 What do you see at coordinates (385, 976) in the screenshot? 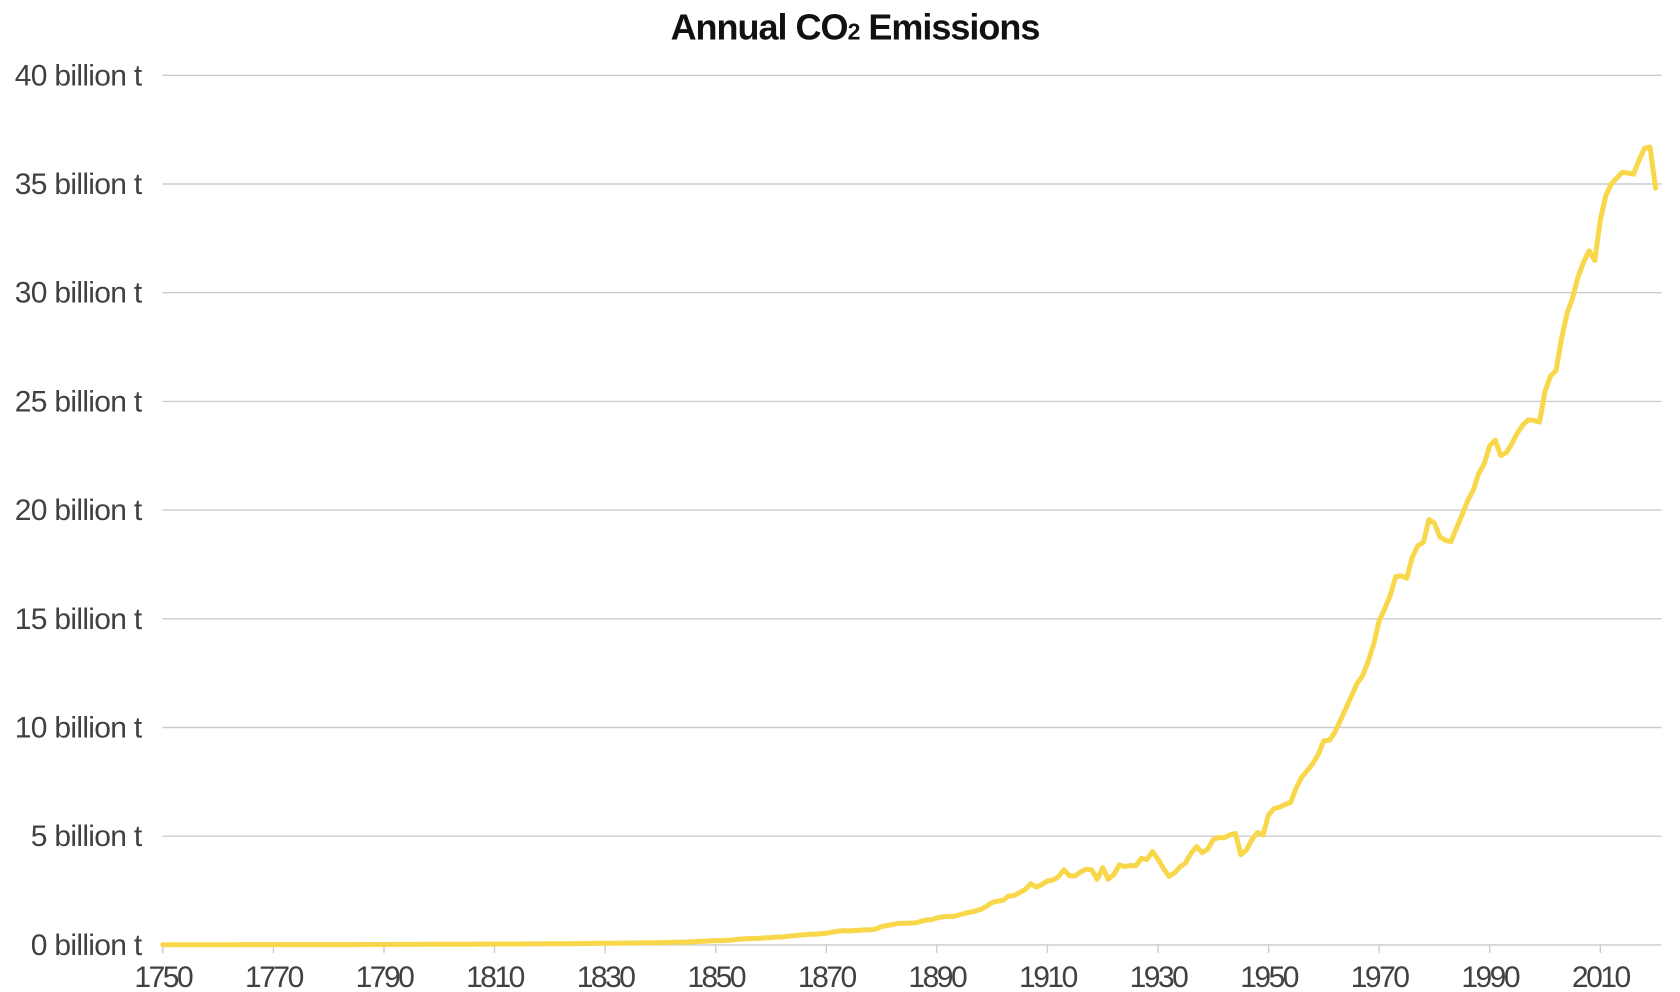
I see `svg-text: 1790` at bounding box center [385, 976].